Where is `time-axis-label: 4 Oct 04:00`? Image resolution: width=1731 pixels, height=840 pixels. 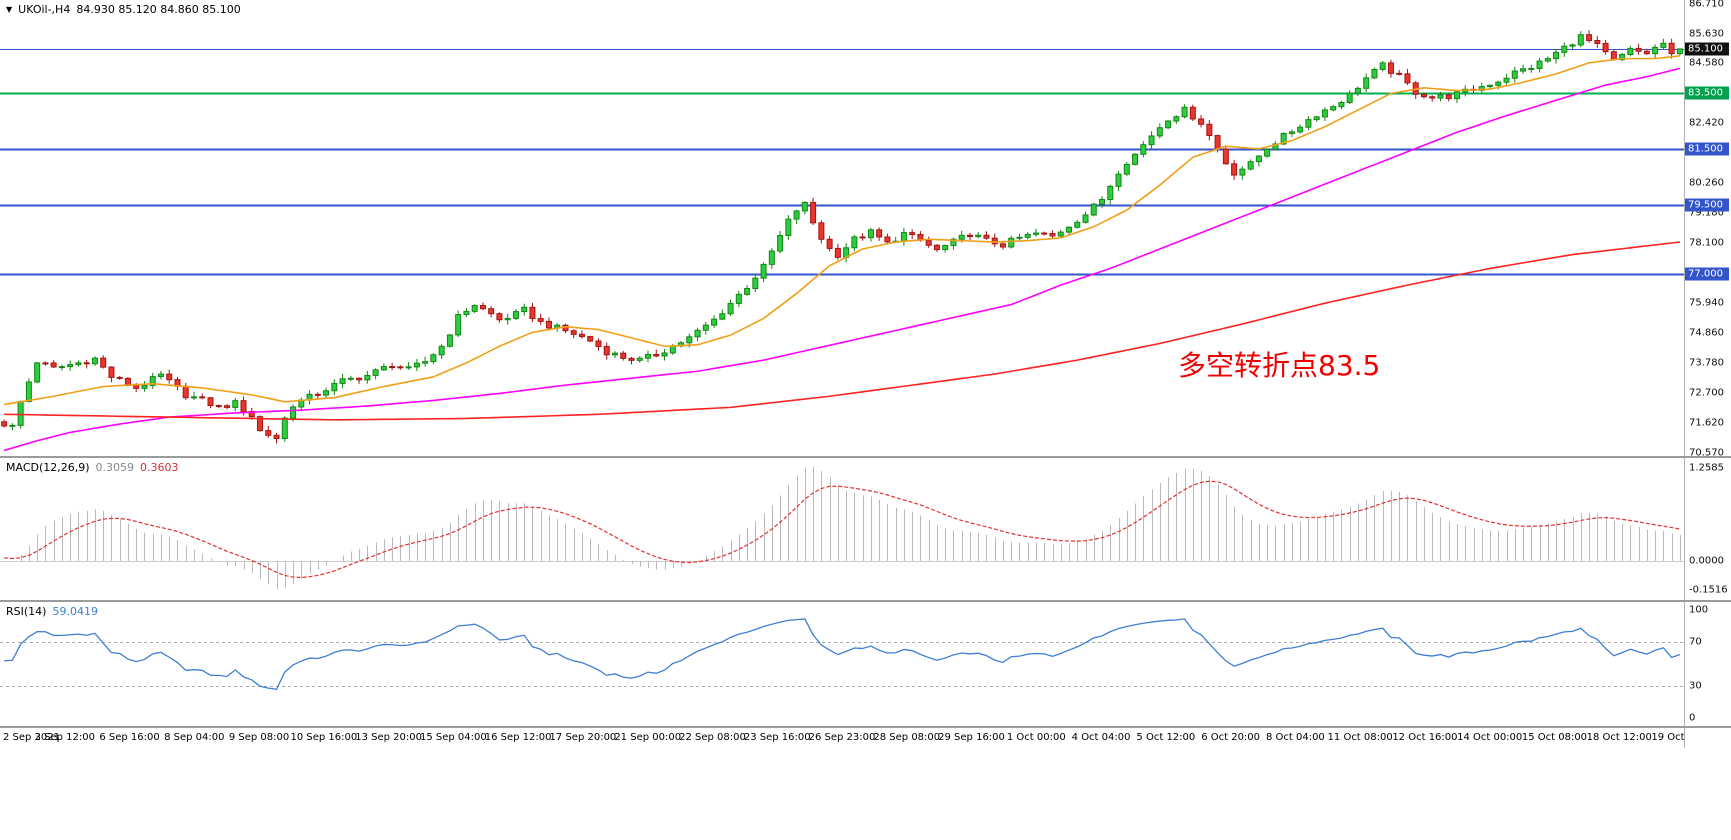
time-axis-label: 4 Oct 04:00 is located at coordinates (1101, 737).